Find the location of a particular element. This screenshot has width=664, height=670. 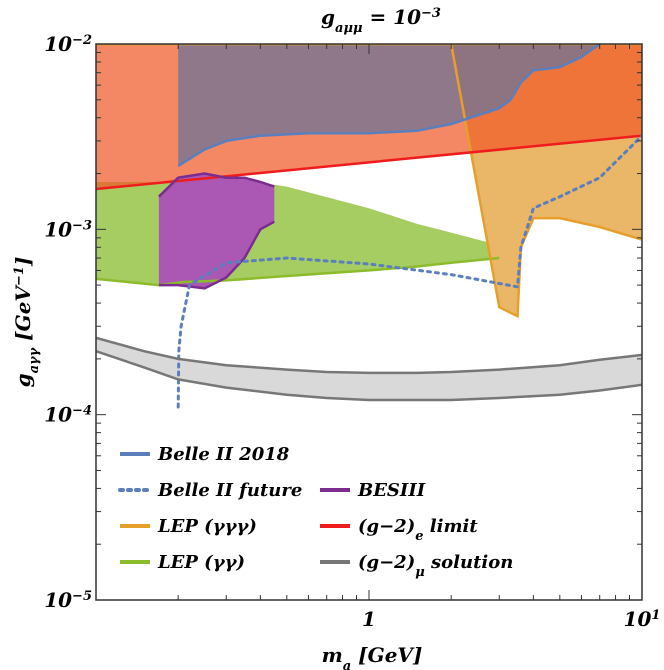

x-tick-label: 101 is located at coordinates (642, 619).